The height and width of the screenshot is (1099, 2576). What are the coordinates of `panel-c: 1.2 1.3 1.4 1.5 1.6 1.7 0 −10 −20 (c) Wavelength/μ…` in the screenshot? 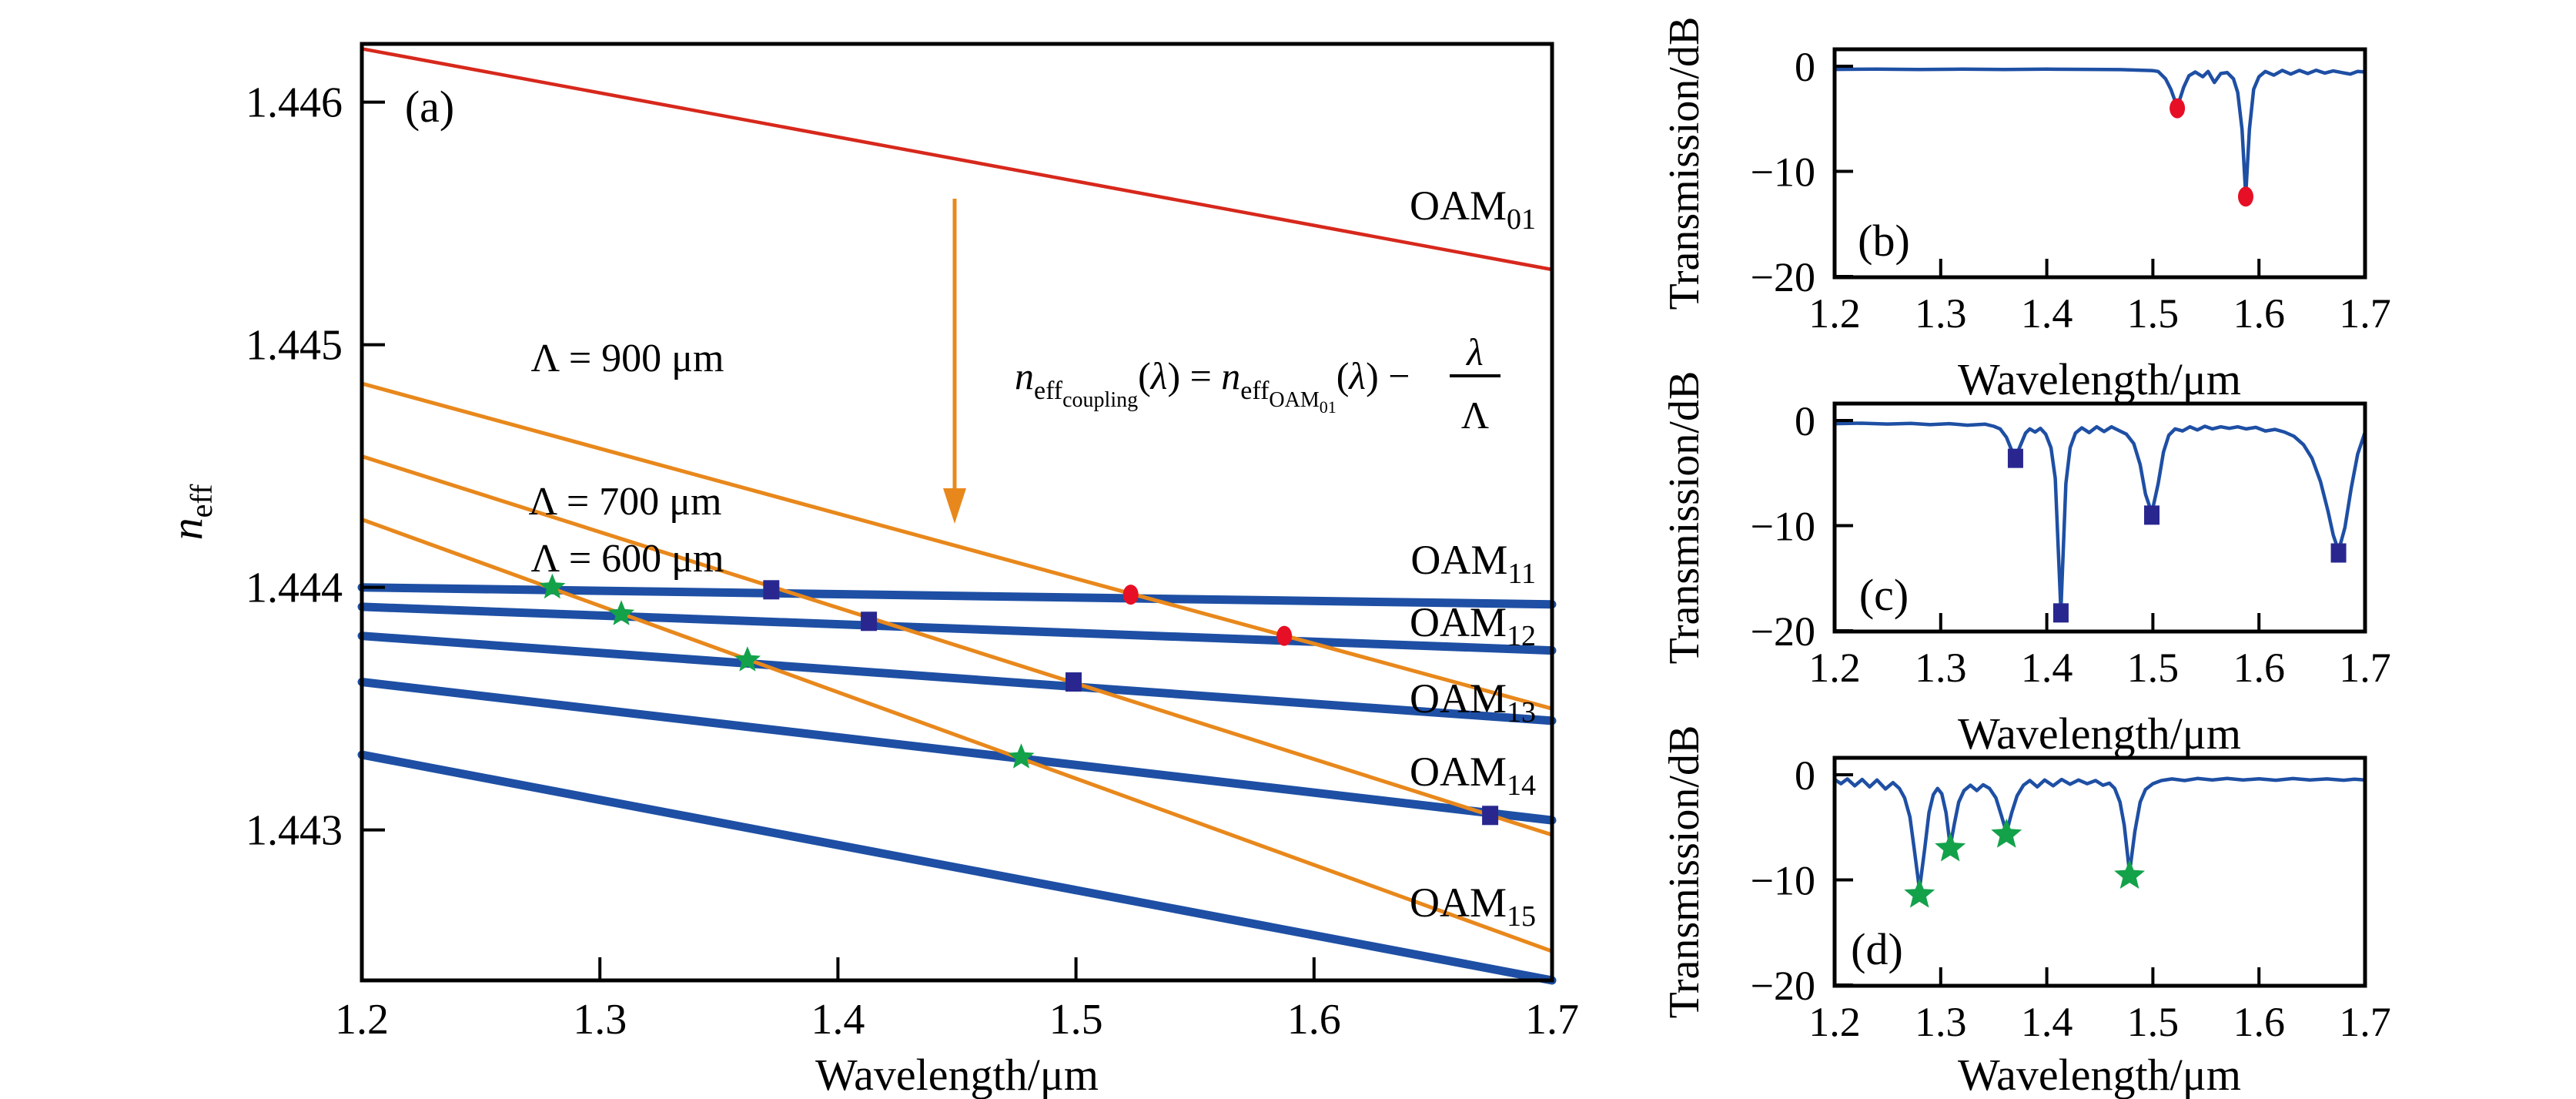 It's located at (2026, 565).